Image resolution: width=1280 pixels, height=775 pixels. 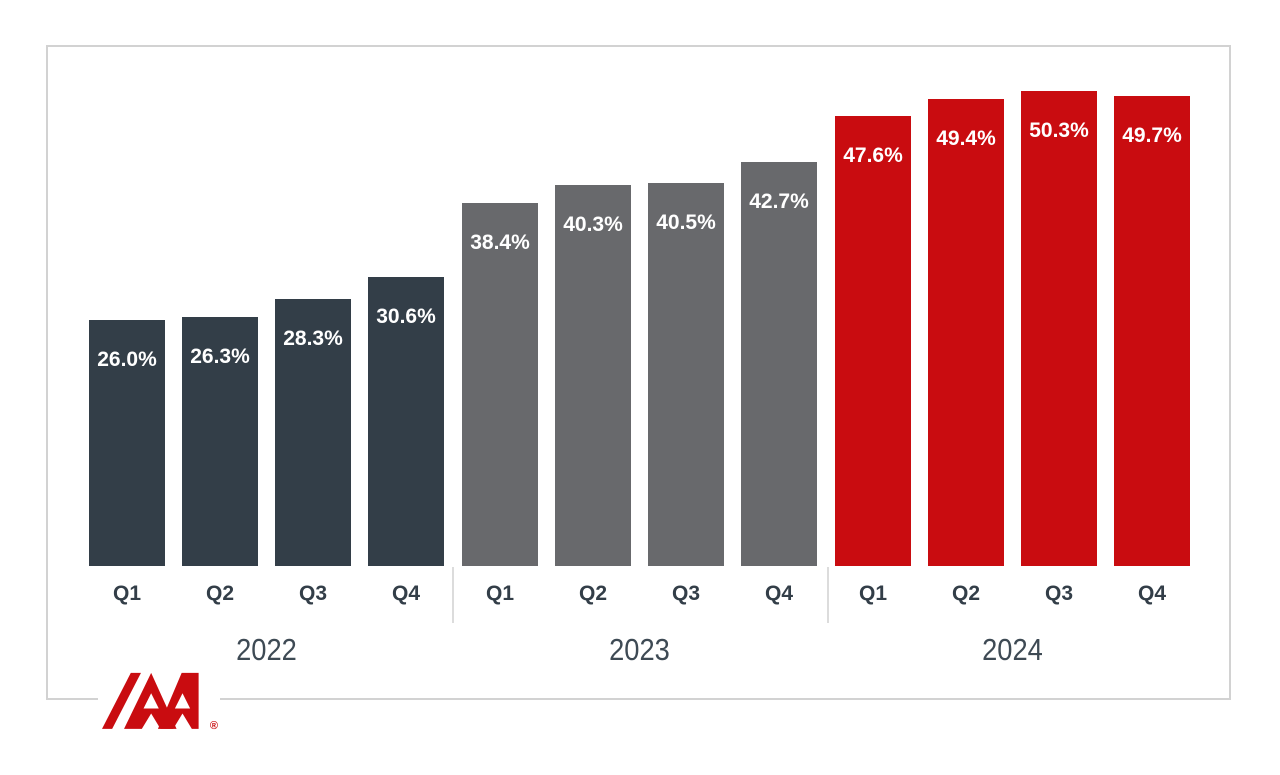 I want to click on iaa-logo: ®, so click(x=159, y=703).